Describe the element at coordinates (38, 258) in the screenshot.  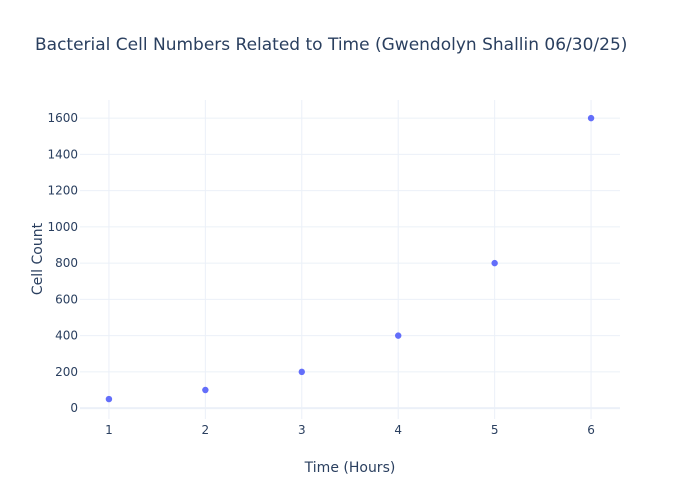
I see `y-axis-label: Cell Count` at that location.